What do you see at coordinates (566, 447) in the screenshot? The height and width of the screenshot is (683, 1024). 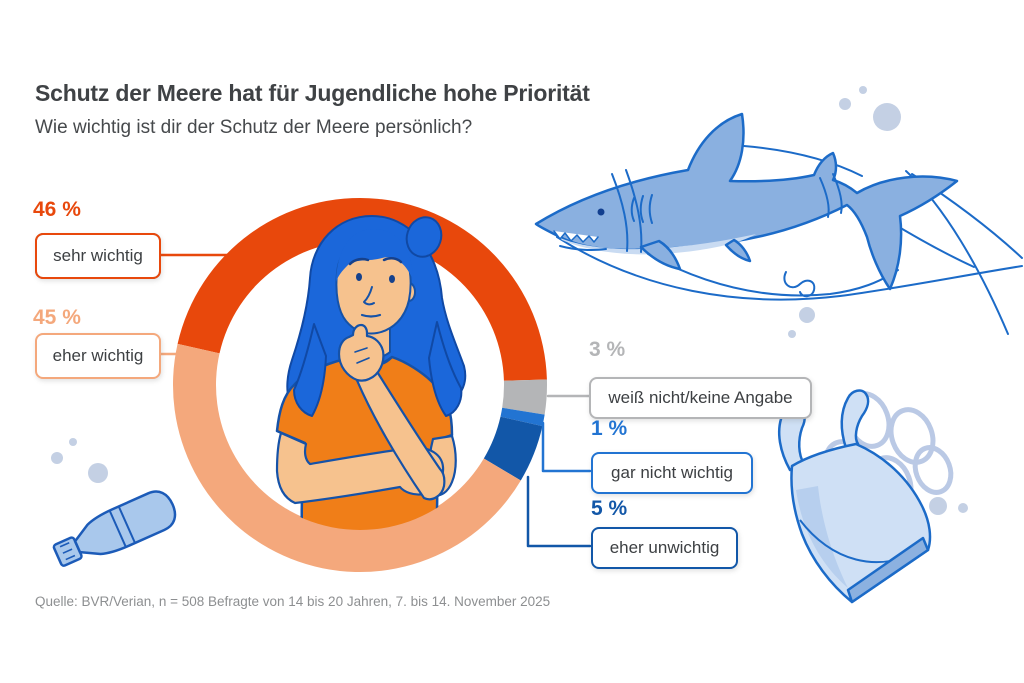 I see `leader-gar-nicht-wichtig` at bounding box center [566, 447].